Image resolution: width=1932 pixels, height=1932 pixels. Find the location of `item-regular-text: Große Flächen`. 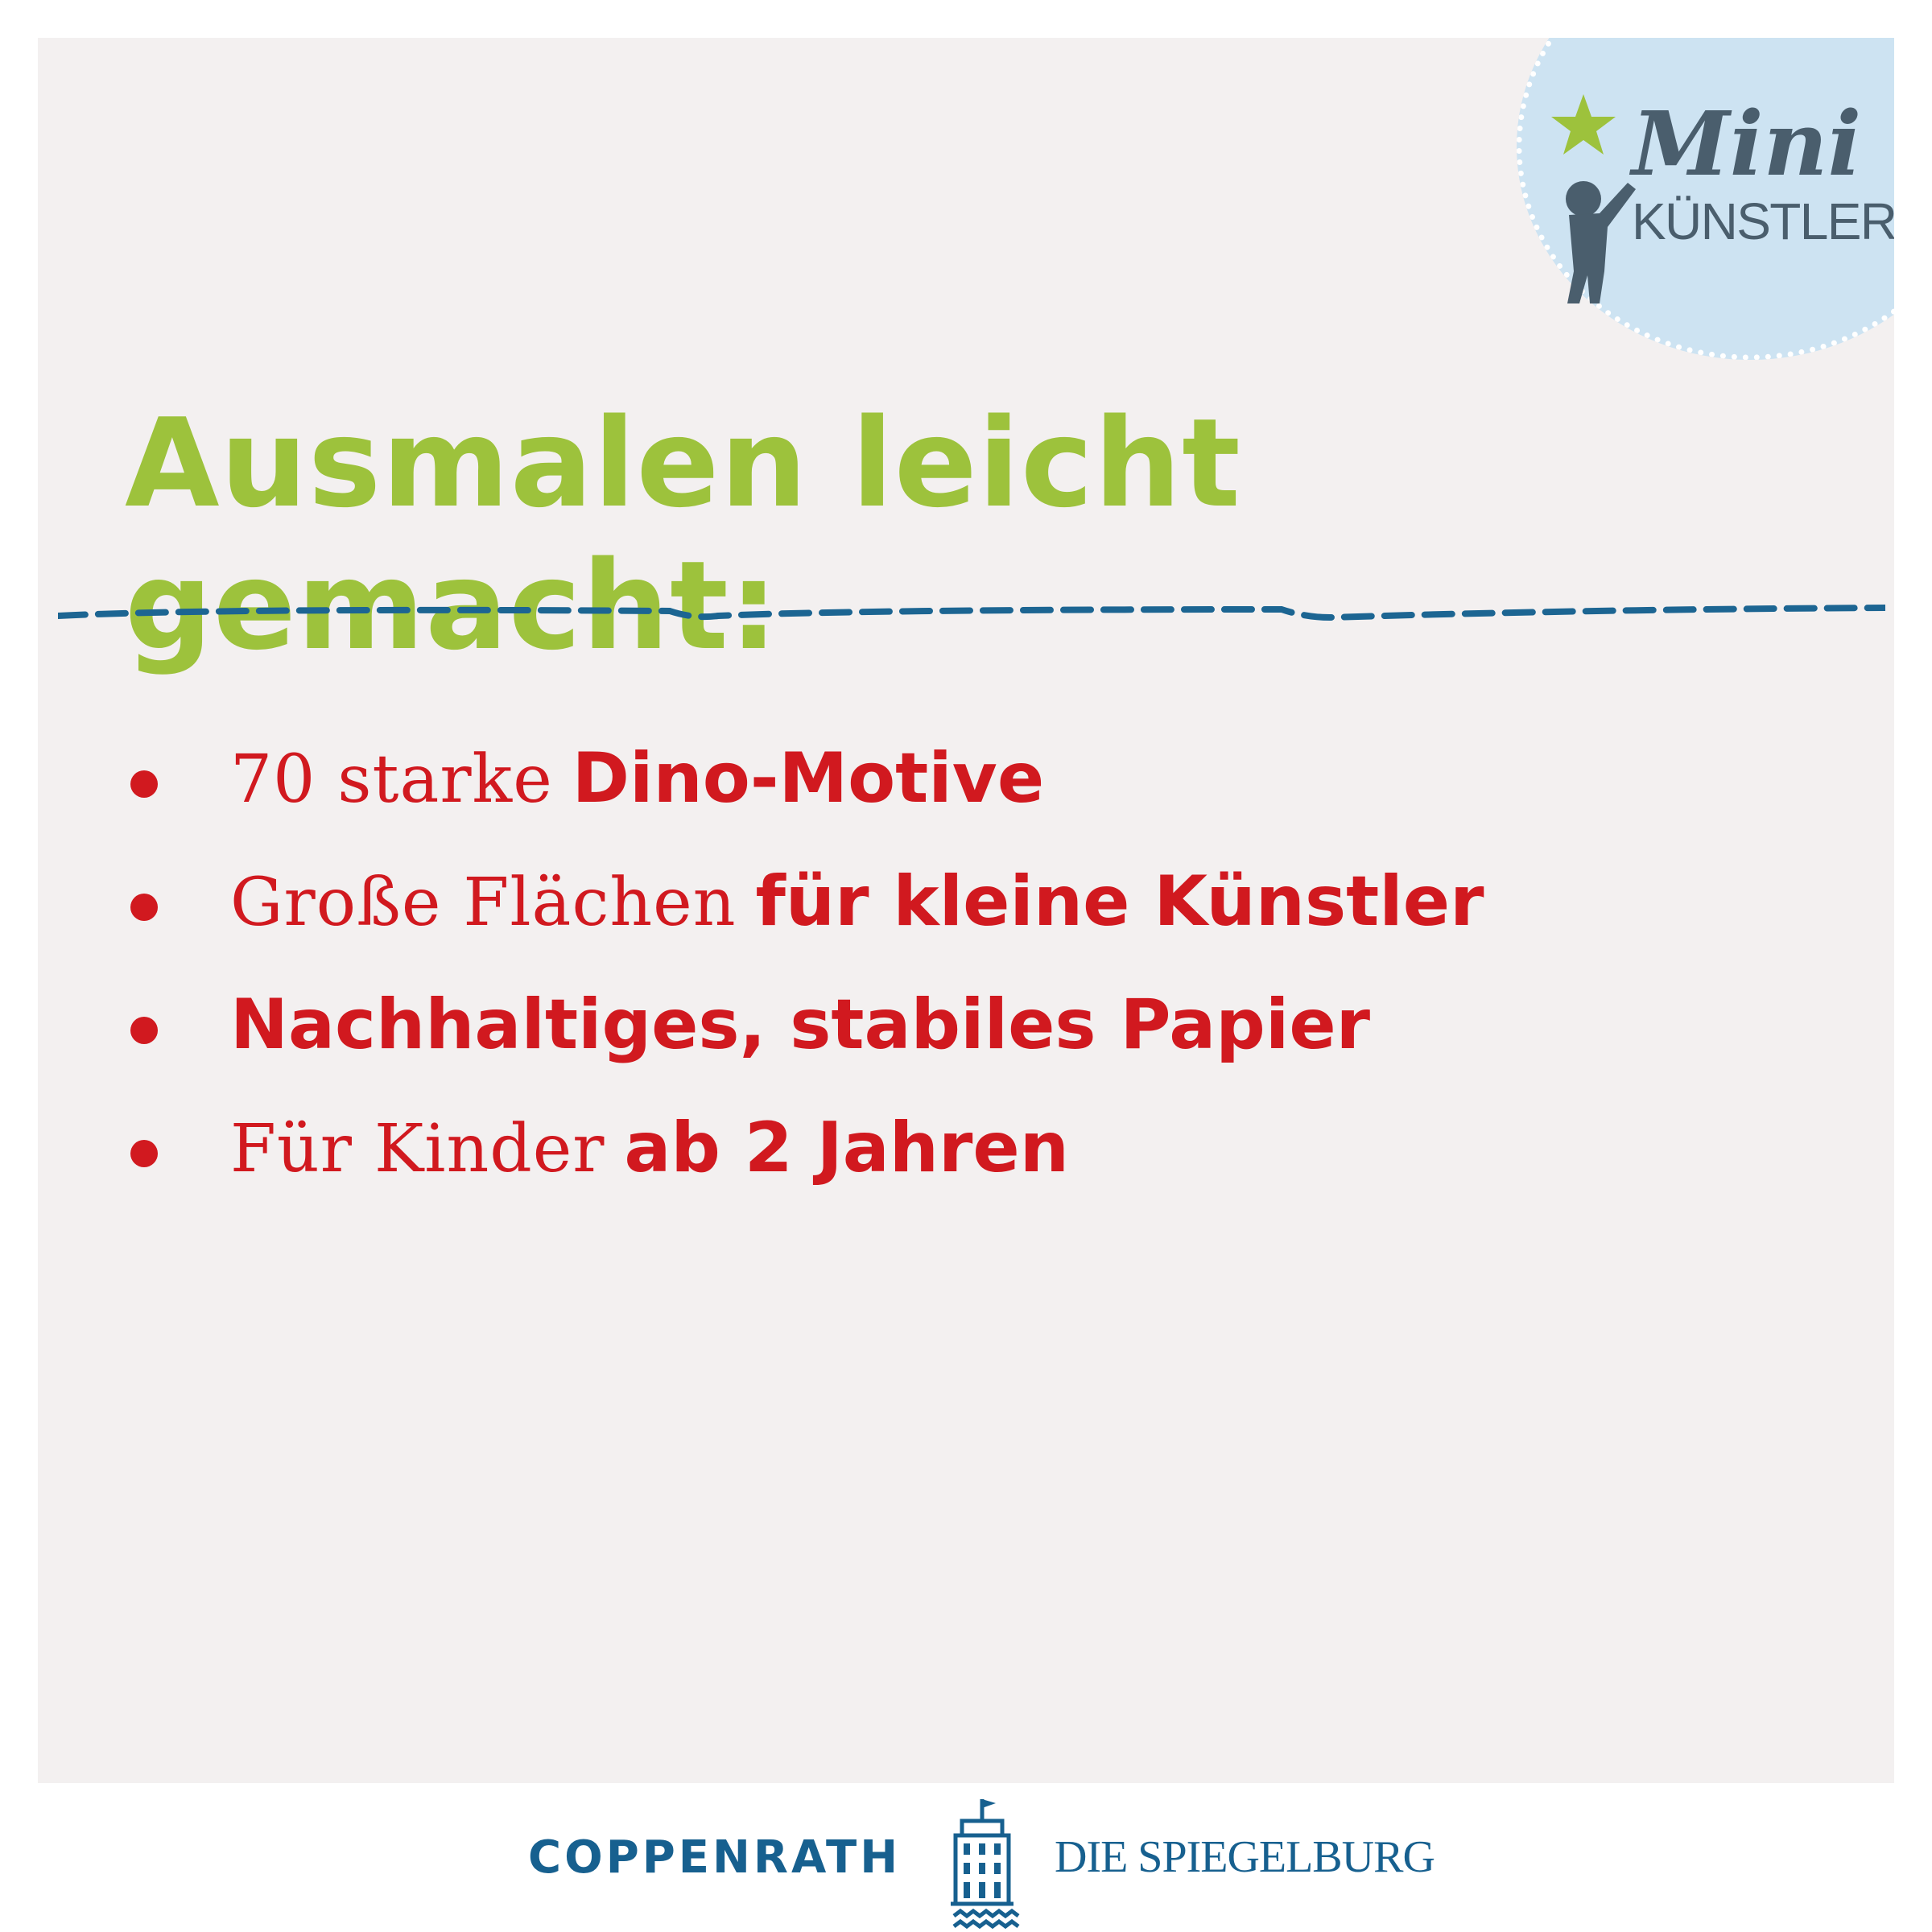

item-regular-text: Große Flächen is located at coordinates (483, 903).